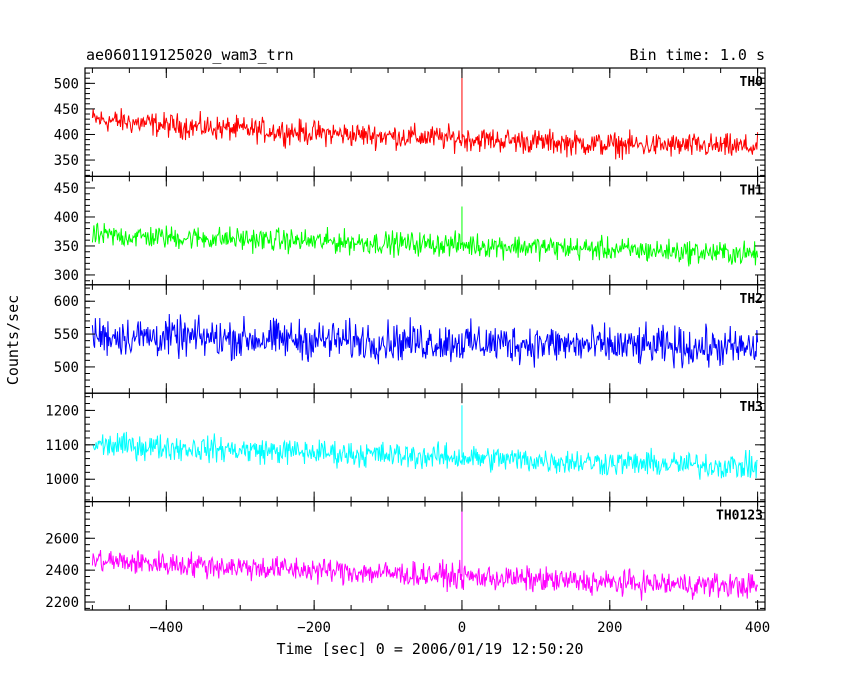 The height and width of the screenshot is (680, 850). What do you see at coordinates (425, 551) in the screenshot?
I see `series-th0123-line` at bounding box center [425, 551].